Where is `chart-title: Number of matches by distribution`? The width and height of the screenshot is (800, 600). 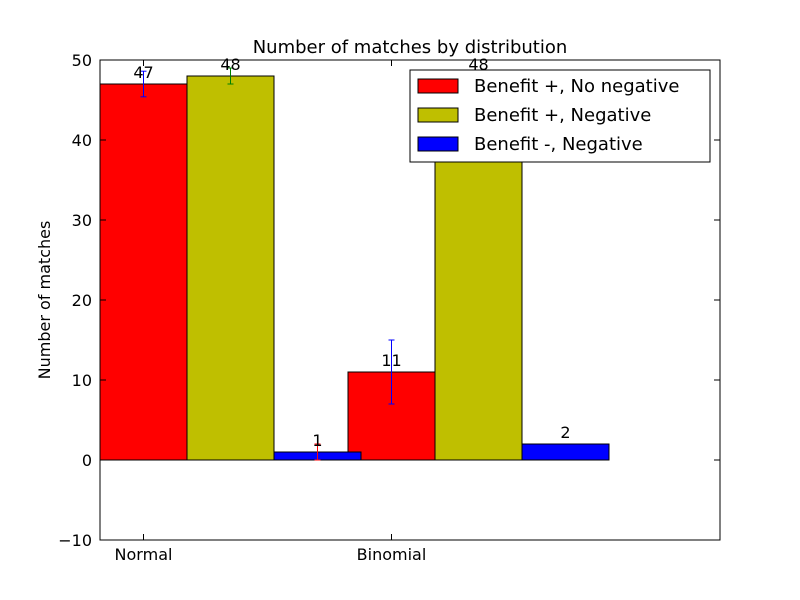 chart-title: Number of matches by distribution is located at coordinates (410, 47).